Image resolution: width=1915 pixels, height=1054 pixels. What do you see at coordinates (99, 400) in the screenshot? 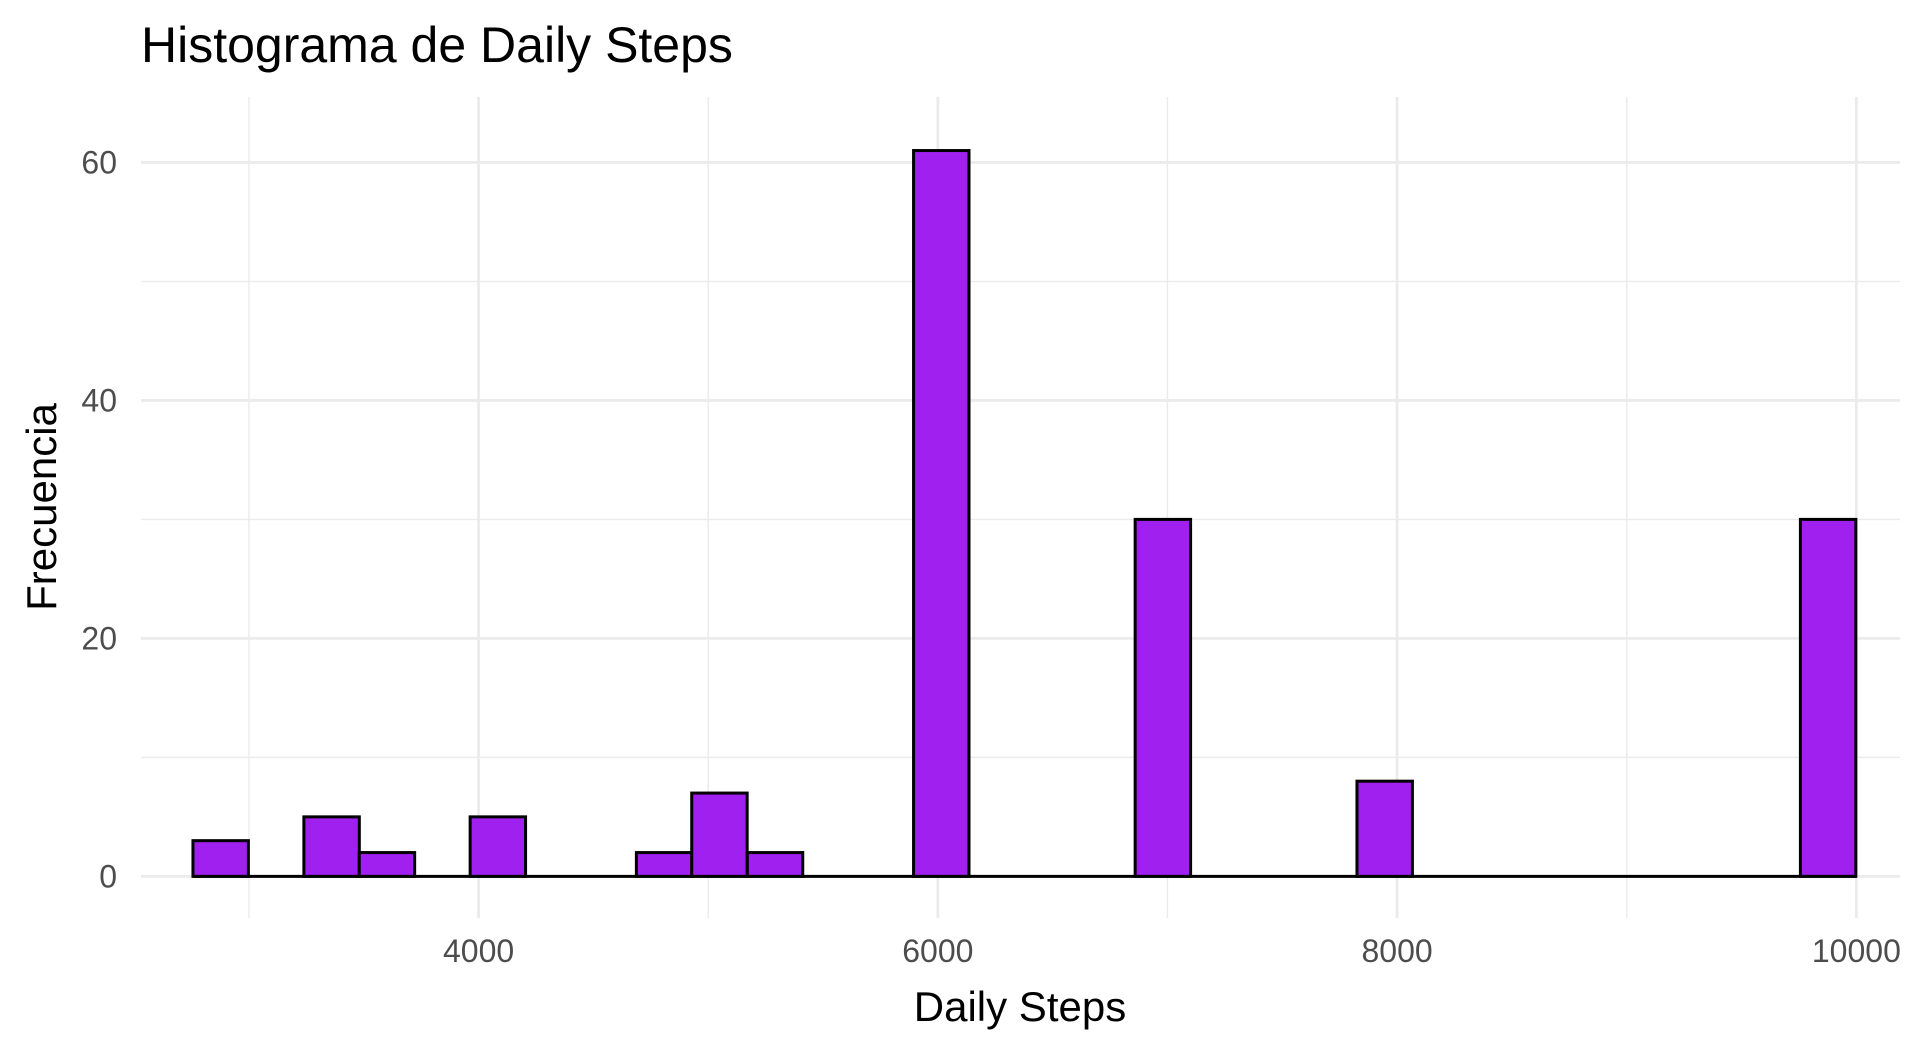
I see `y-tick-label: 40` at bounding box center [99, 400].